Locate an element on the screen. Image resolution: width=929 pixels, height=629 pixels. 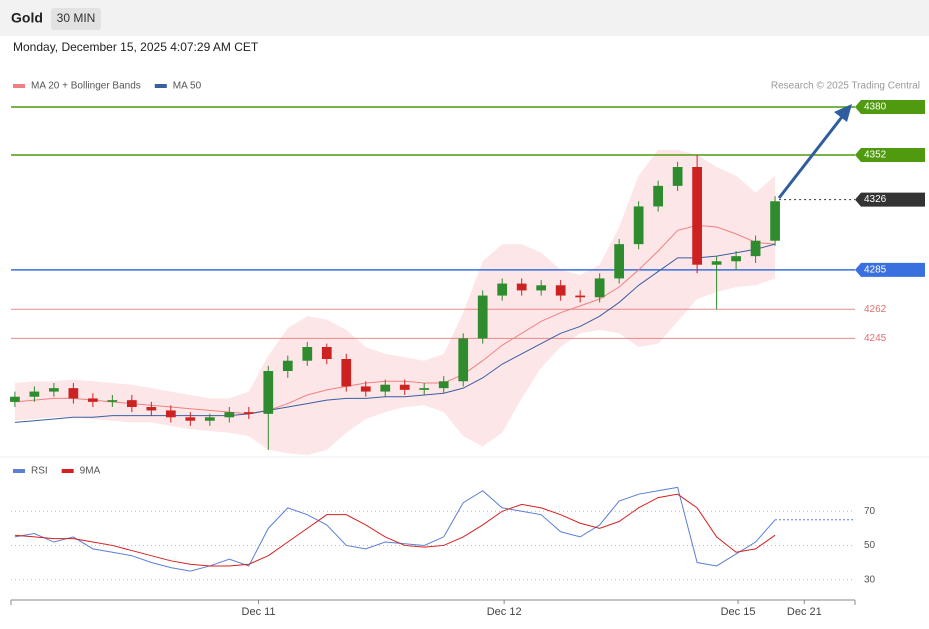
legend-label: RSI is located at coordinates (39, 471).